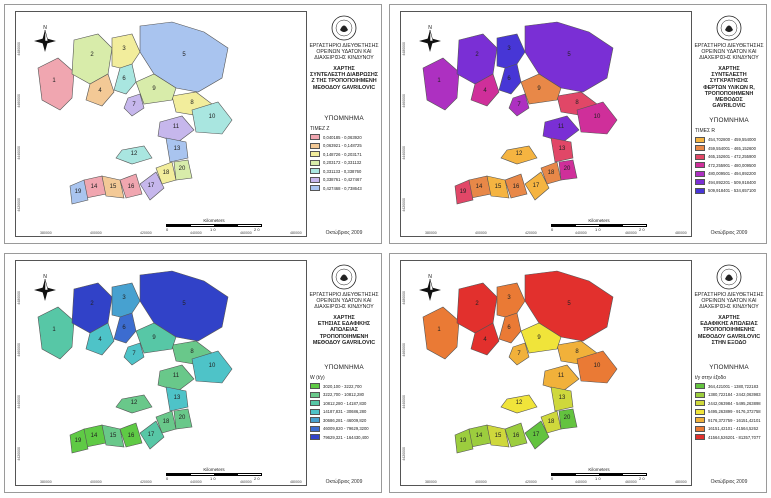 The width and height of the screenshot is (771, 498). I want to click on scale-caption: Kilometers, so click(599, 469).